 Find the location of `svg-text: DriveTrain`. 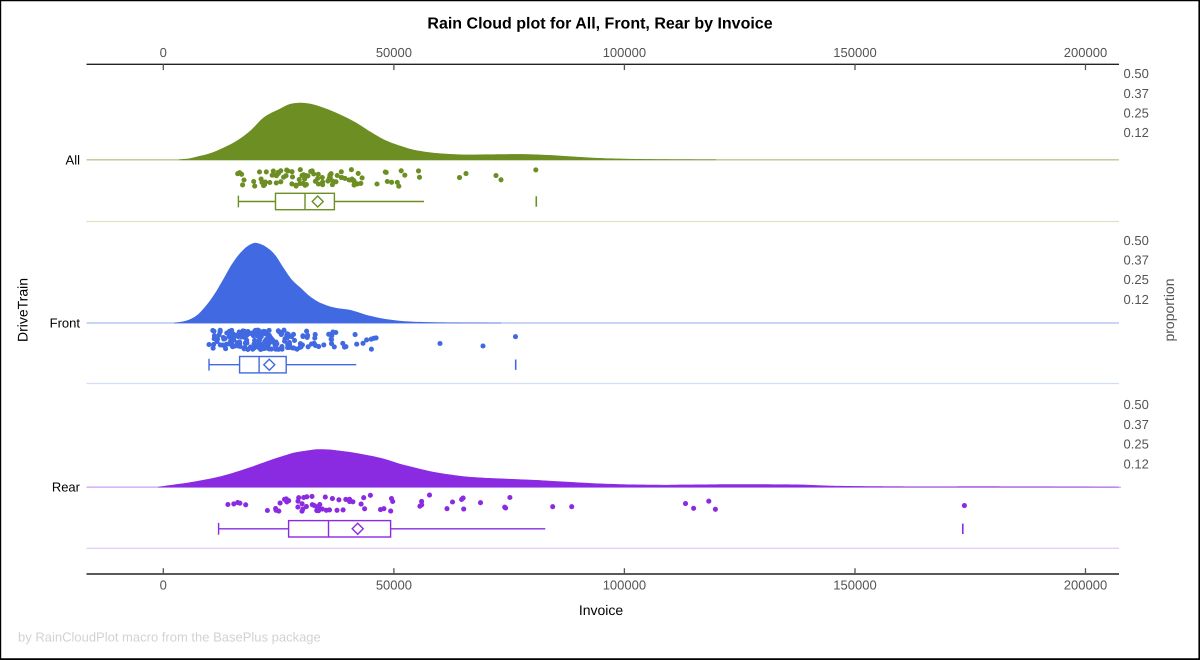

svg-text: DriveTrain is located at coordinates (23, 310).